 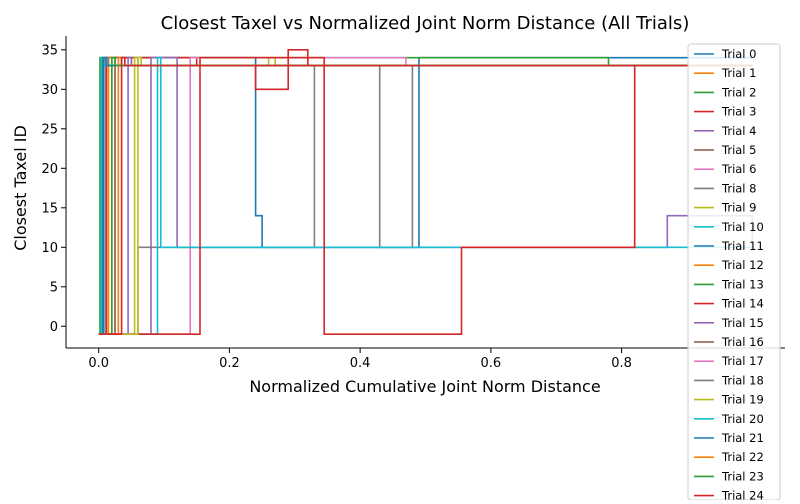 What do you see at coordinates (738, 73) in the screenshot?
I see `legend-label: Trial 1` at bounding box center [738, 73].